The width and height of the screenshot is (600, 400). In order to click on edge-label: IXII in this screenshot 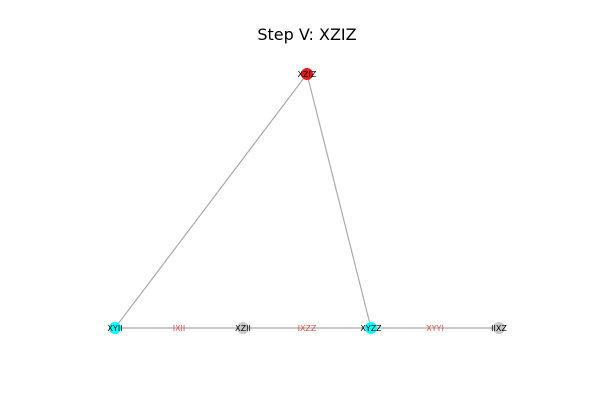, I will do `click(179, 328)`.